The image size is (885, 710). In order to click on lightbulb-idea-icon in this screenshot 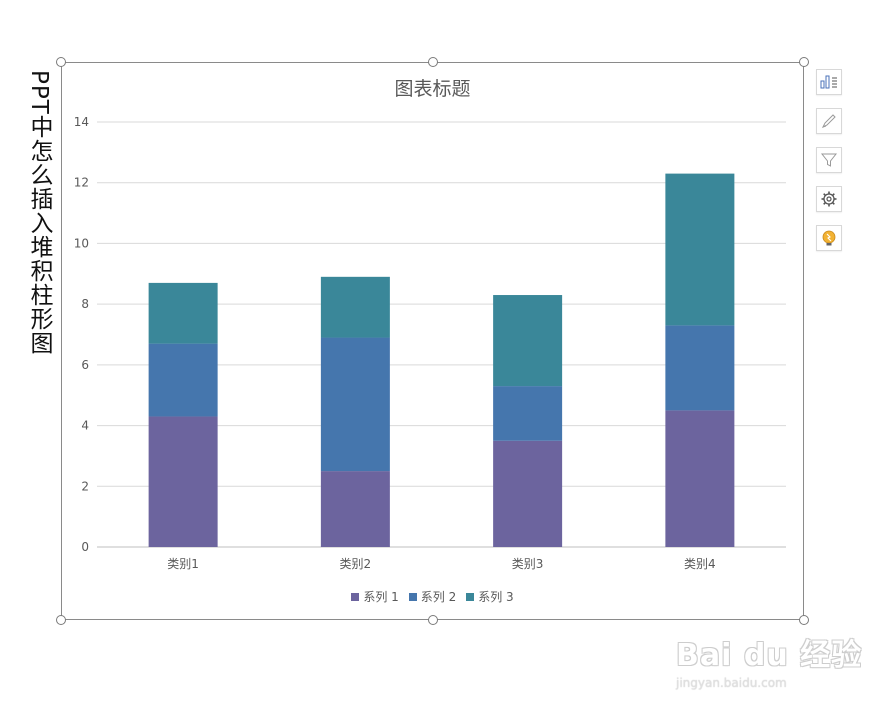, I will do `click(829, 238)`.